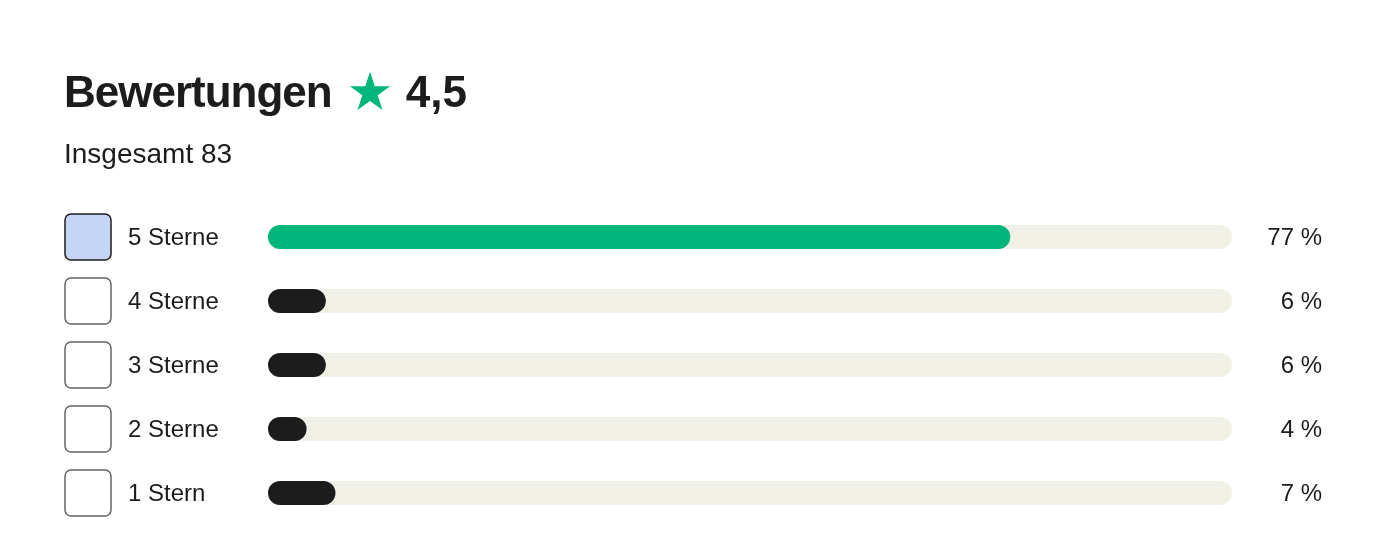  I want to click on y-tick-label: 5 Sterne, so click(173, 236).